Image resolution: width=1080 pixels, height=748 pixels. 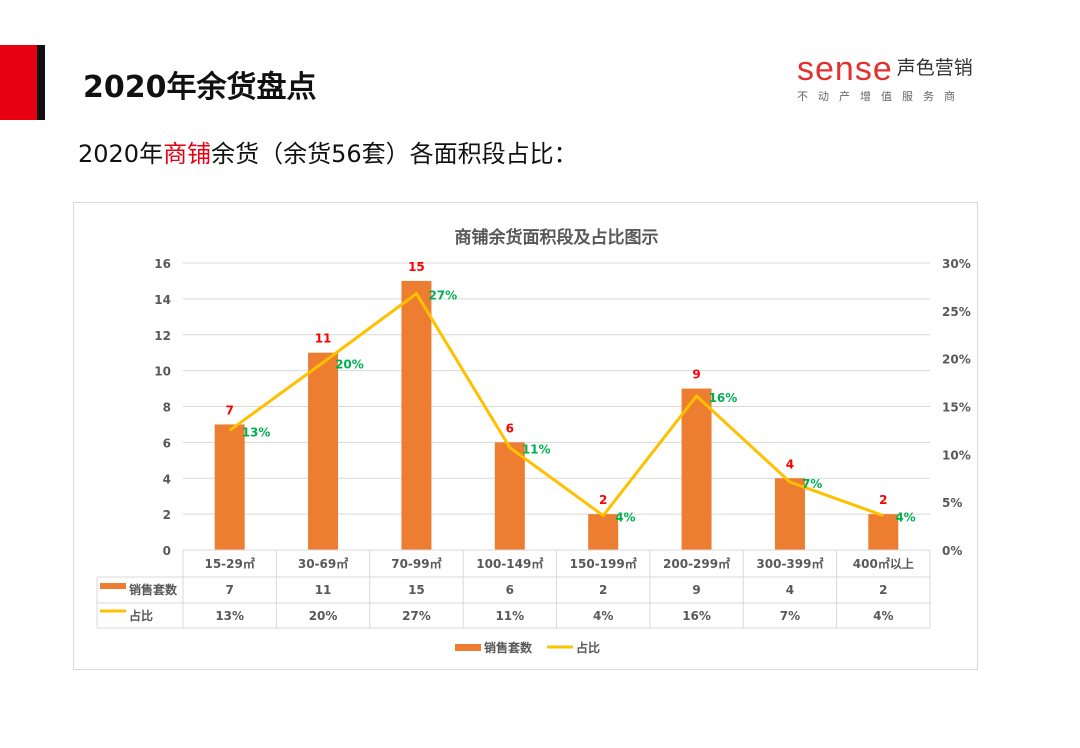 What do you see at coordinates (696, 563) in the screenshot?
I see `category-label: 200-299㎡` at bounding box center [696, 563].